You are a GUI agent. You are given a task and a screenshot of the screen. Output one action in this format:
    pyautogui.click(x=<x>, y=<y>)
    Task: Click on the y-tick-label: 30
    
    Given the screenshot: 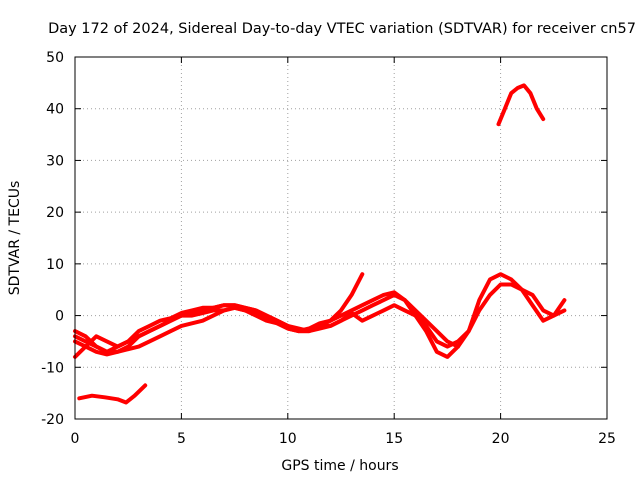 What is the action you would take?
    pyautogui.click(x=55, y=161)
    